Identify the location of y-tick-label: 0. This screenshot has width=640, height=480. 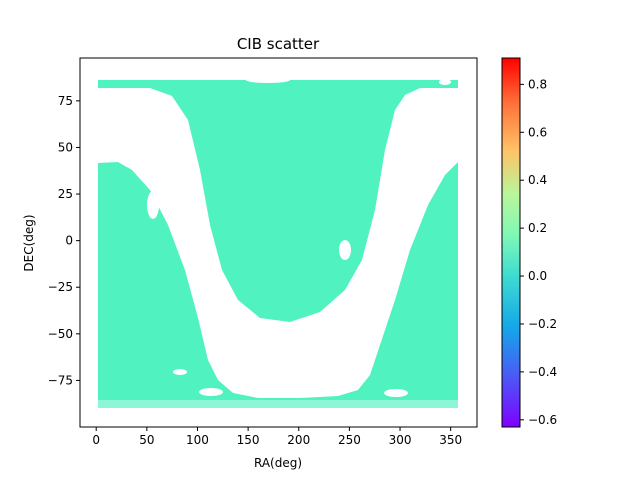
(69, 241).